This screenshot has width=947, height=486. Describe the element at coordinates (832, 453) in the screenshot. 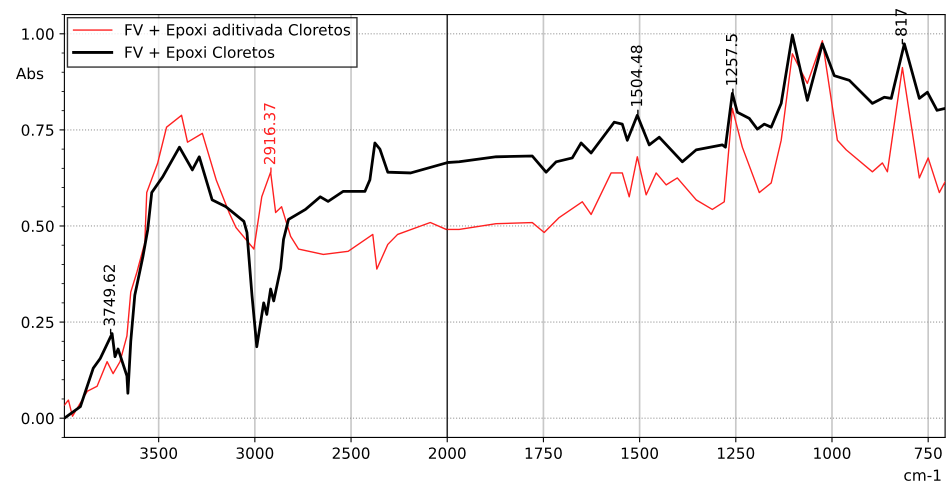

I see `x-tick-label: 1000` at that location.